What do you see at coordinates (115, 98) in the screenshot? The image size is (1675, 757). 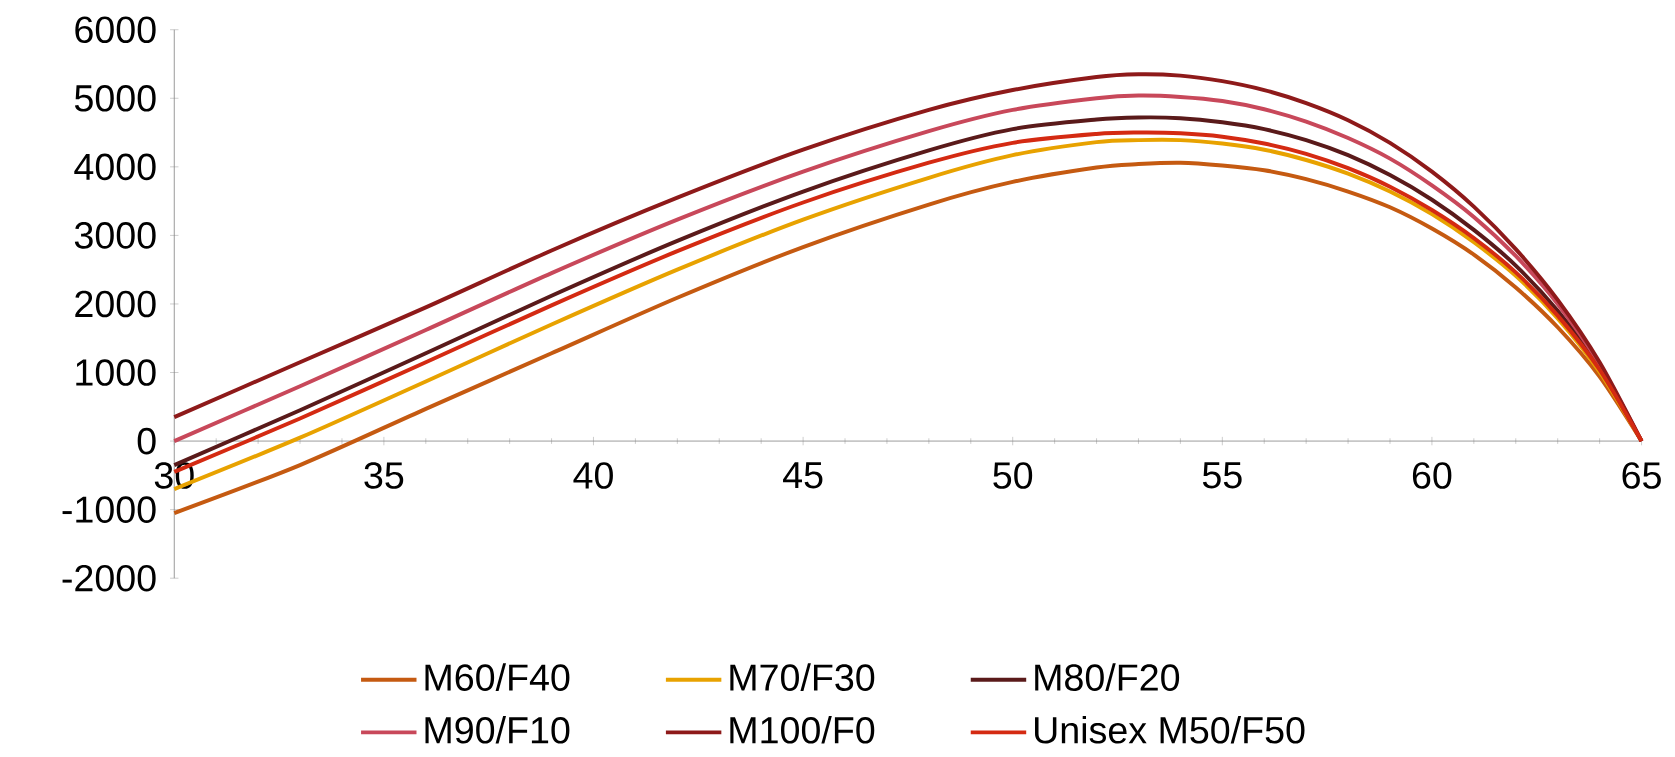 I see `y-tick-label: 5000` at bounding box center [115, 98].